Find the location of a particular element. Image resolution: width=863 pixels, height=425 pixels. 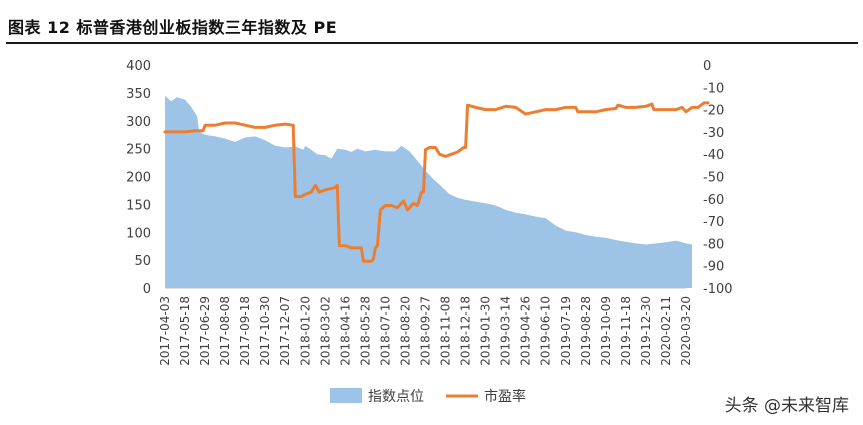

x-tick-label: 2018-04-16 is located at coordinates (345, 331).